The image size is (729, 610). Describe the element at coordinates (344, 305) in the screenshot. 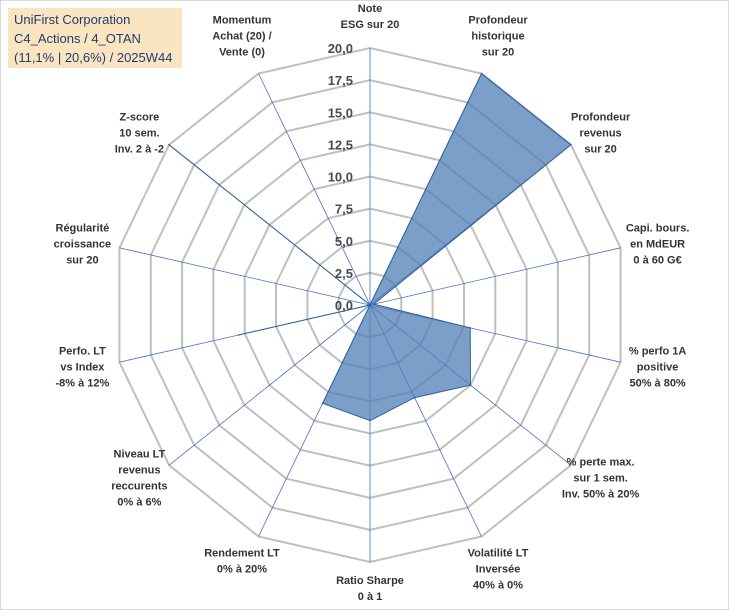

I see `tick-label: 0,0` at that location.